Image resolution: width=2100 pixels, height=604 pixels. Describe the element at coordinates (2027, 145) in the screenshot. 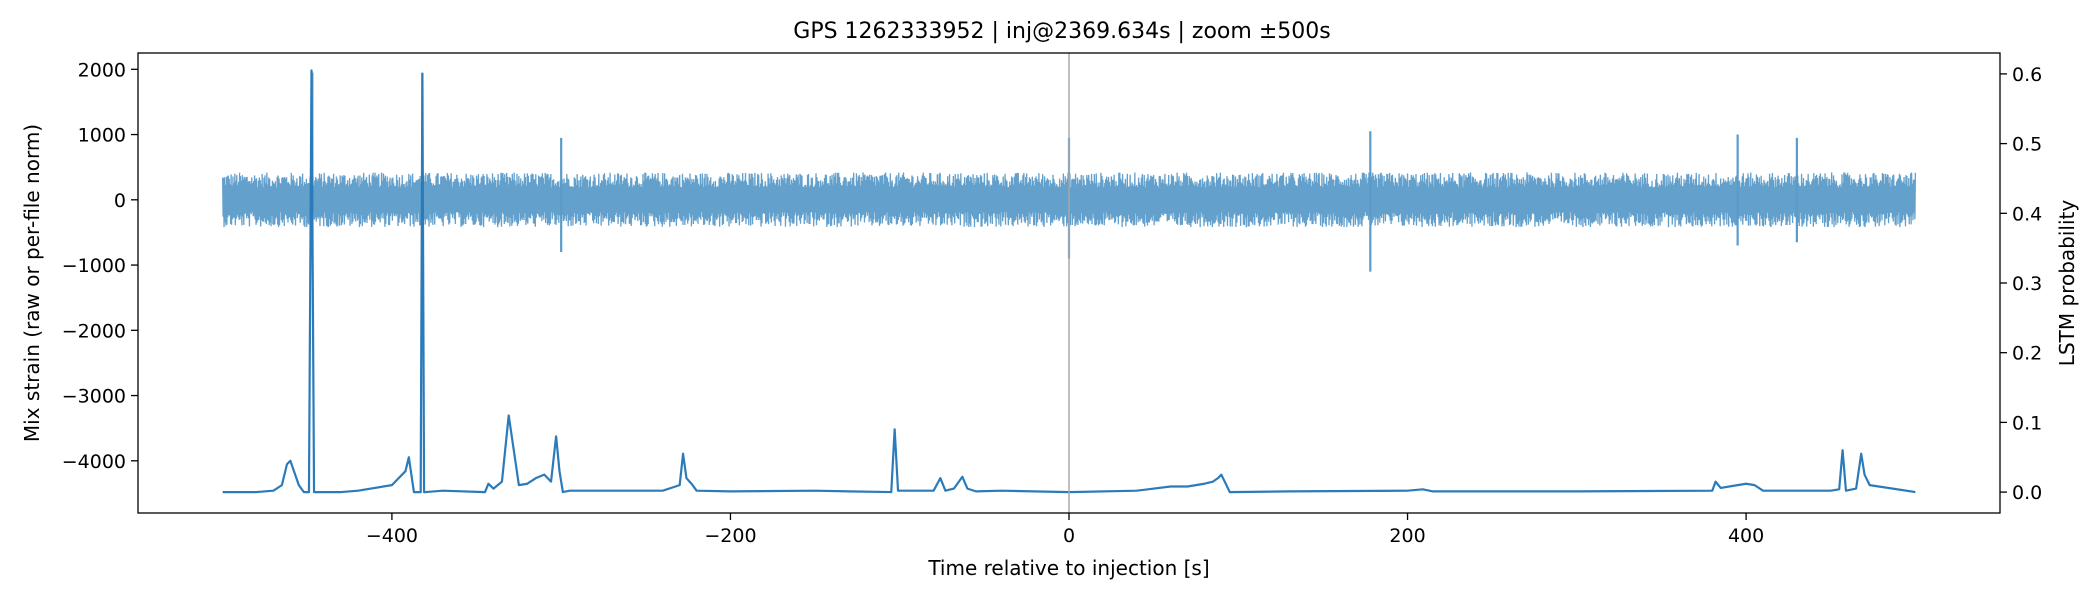

I see `y-right-tick-label-1: 0.5` at that location.